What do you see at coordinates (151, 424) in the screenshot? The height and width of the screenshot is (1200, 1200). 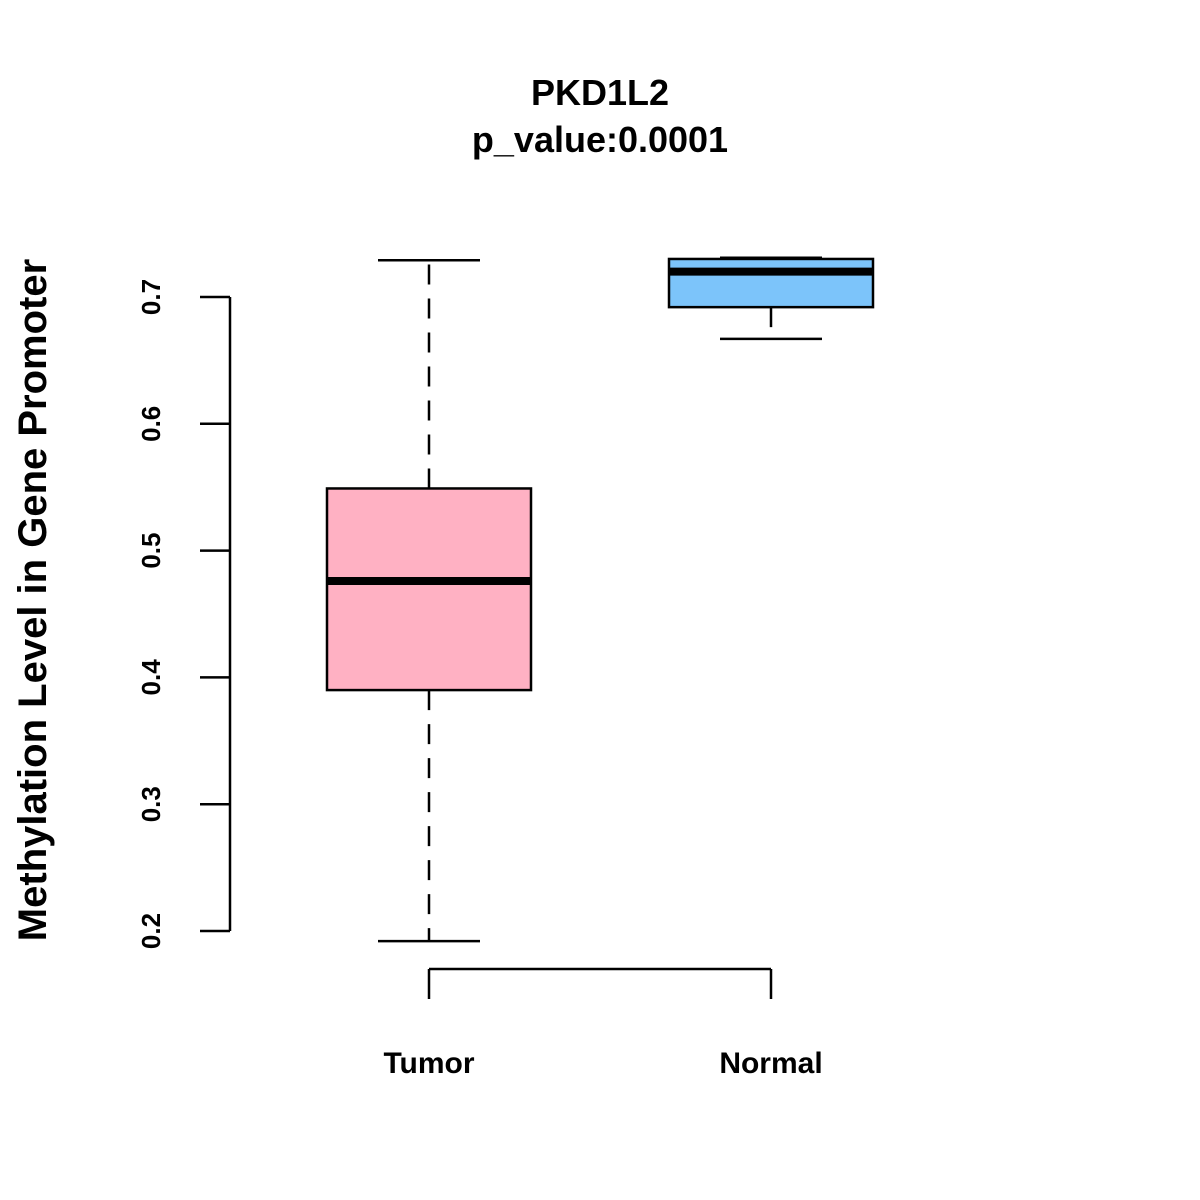 I see `y-tick-label: 0.6` at bounding box center [151, 424].